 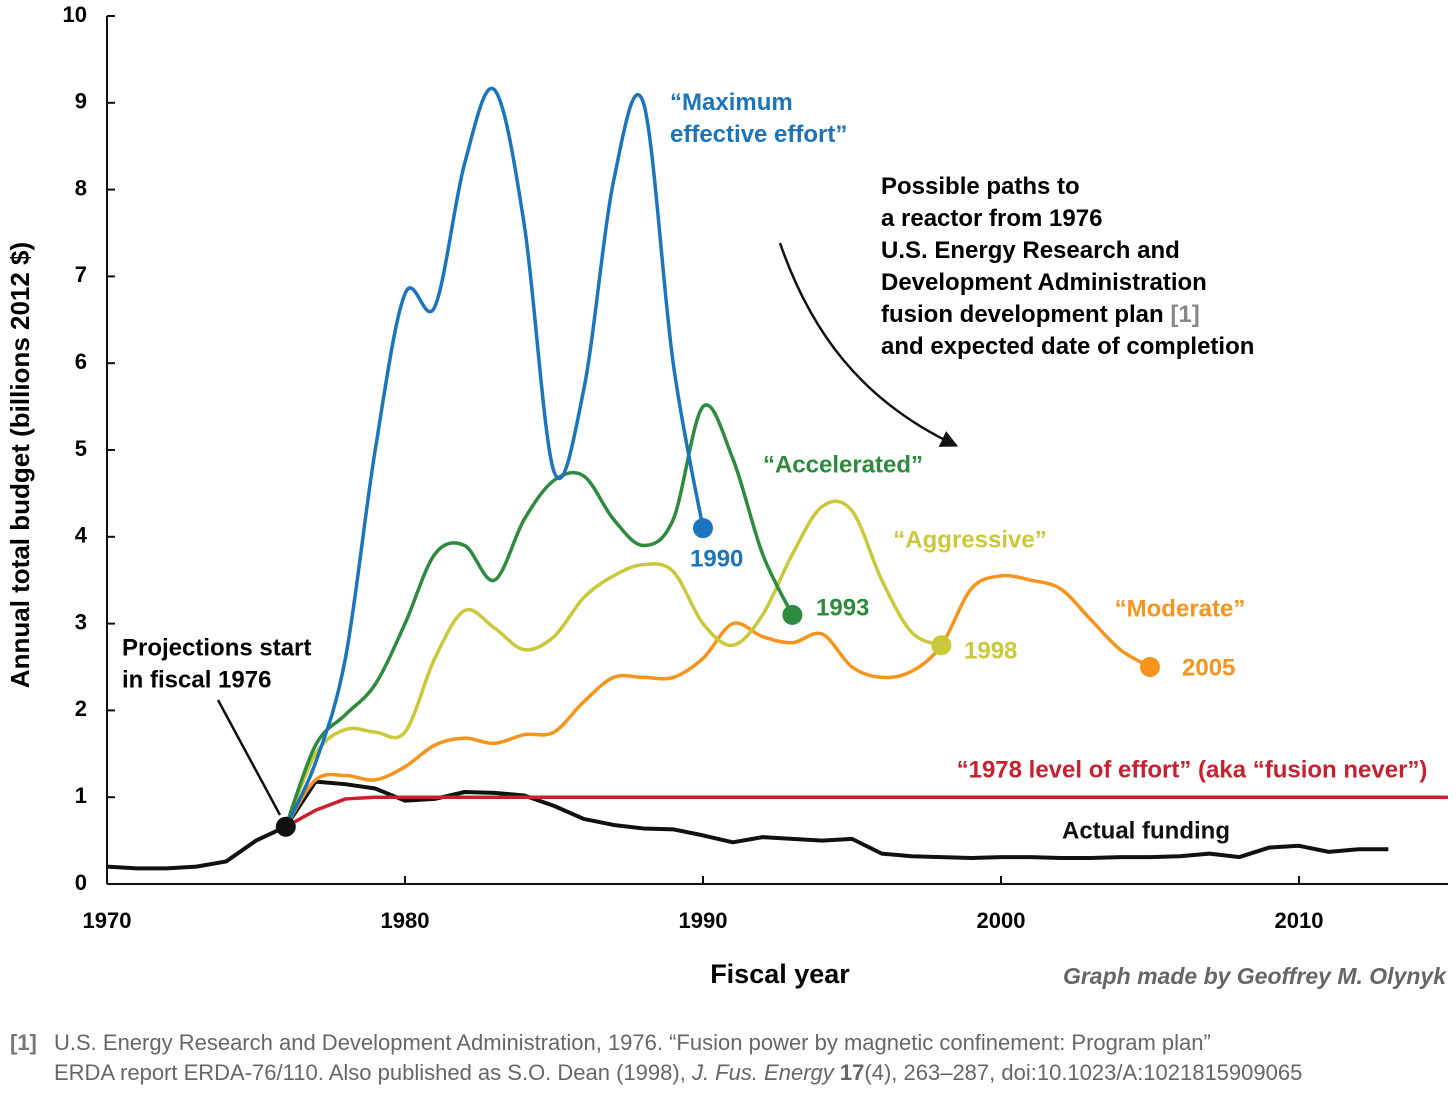 I want to click on end-label: 2005, so click(x=1208, y=667).